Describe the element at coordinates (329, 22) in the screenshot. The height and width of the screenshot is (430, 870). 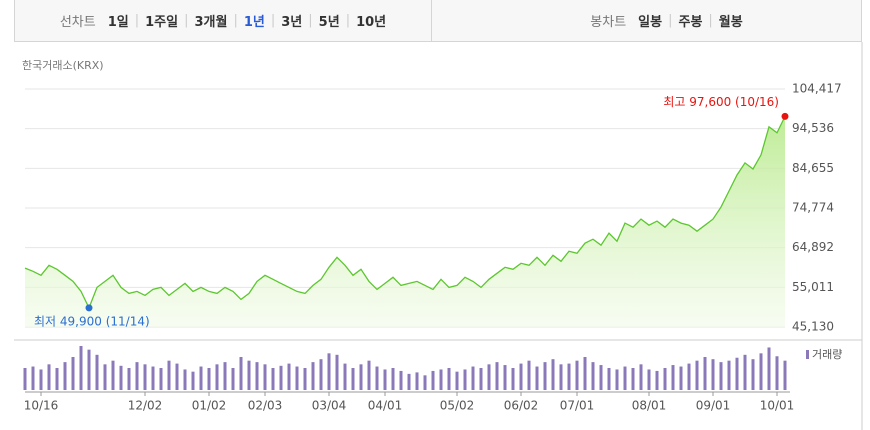
I see `tab: 5년` at that location.